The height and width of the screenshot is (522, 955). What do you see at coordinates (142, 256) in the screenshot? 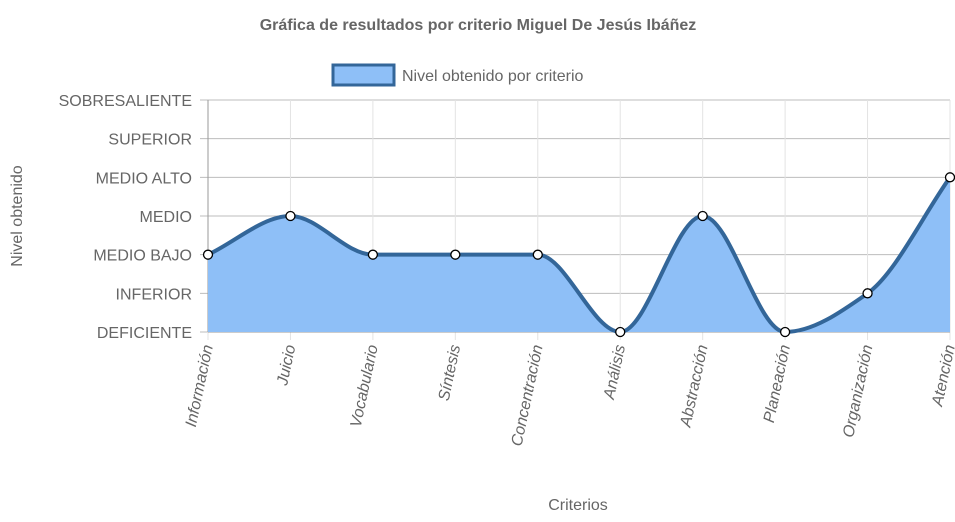
I see `y-tick-label: MEDIO BAJO` at bounding box center [142, 256].